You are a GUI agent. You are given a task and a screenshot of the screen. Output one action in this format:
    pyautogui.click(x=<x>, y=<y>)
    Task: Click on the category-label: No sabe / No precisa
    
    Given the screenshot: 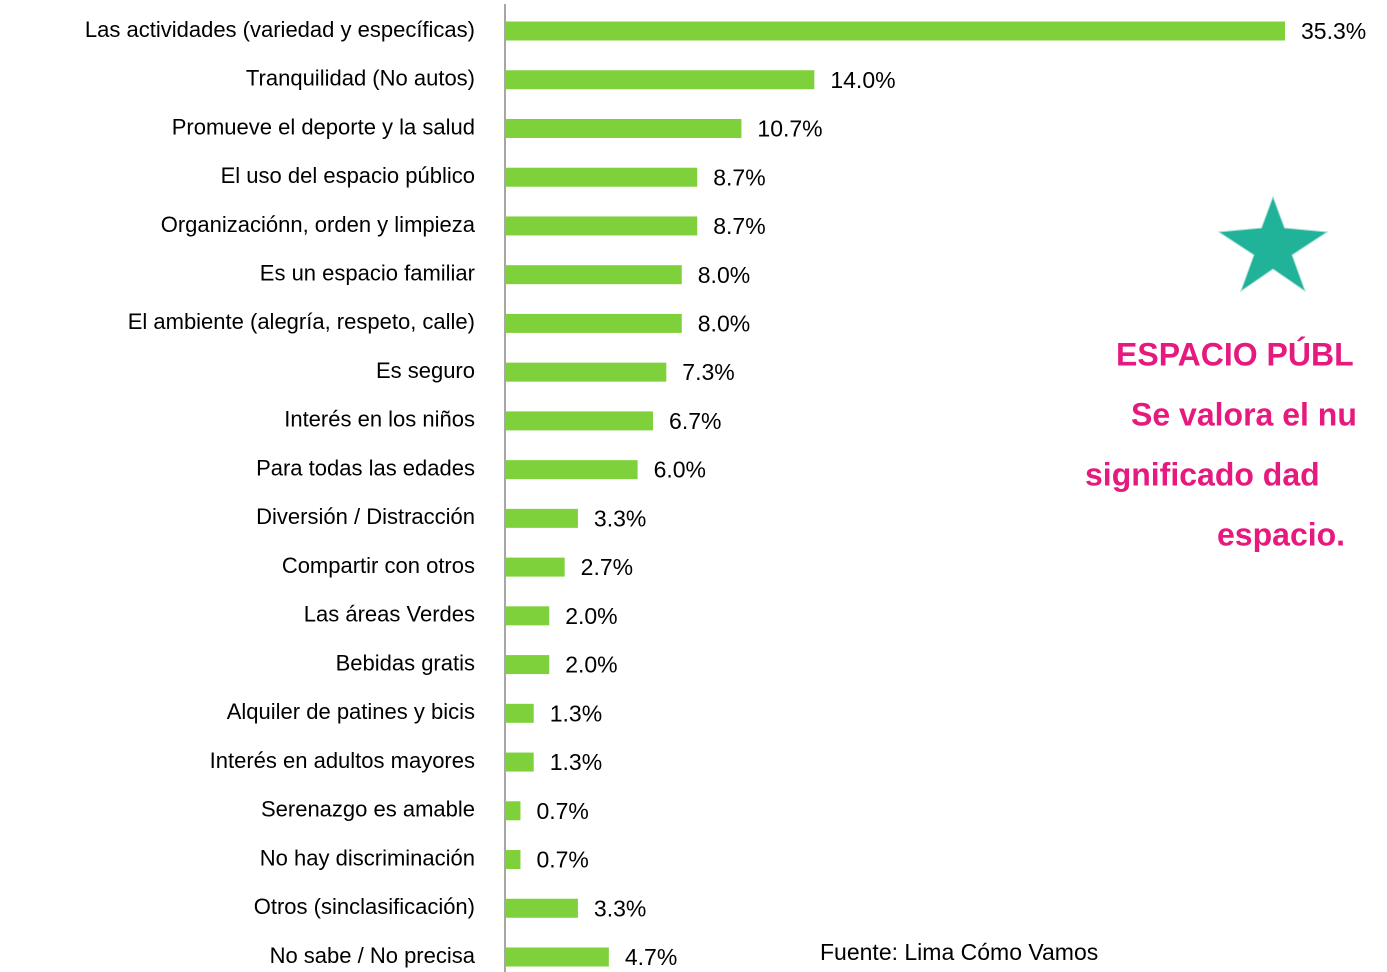 What is the action you would take?
    pyautogui.click(x=373, y=955)
    